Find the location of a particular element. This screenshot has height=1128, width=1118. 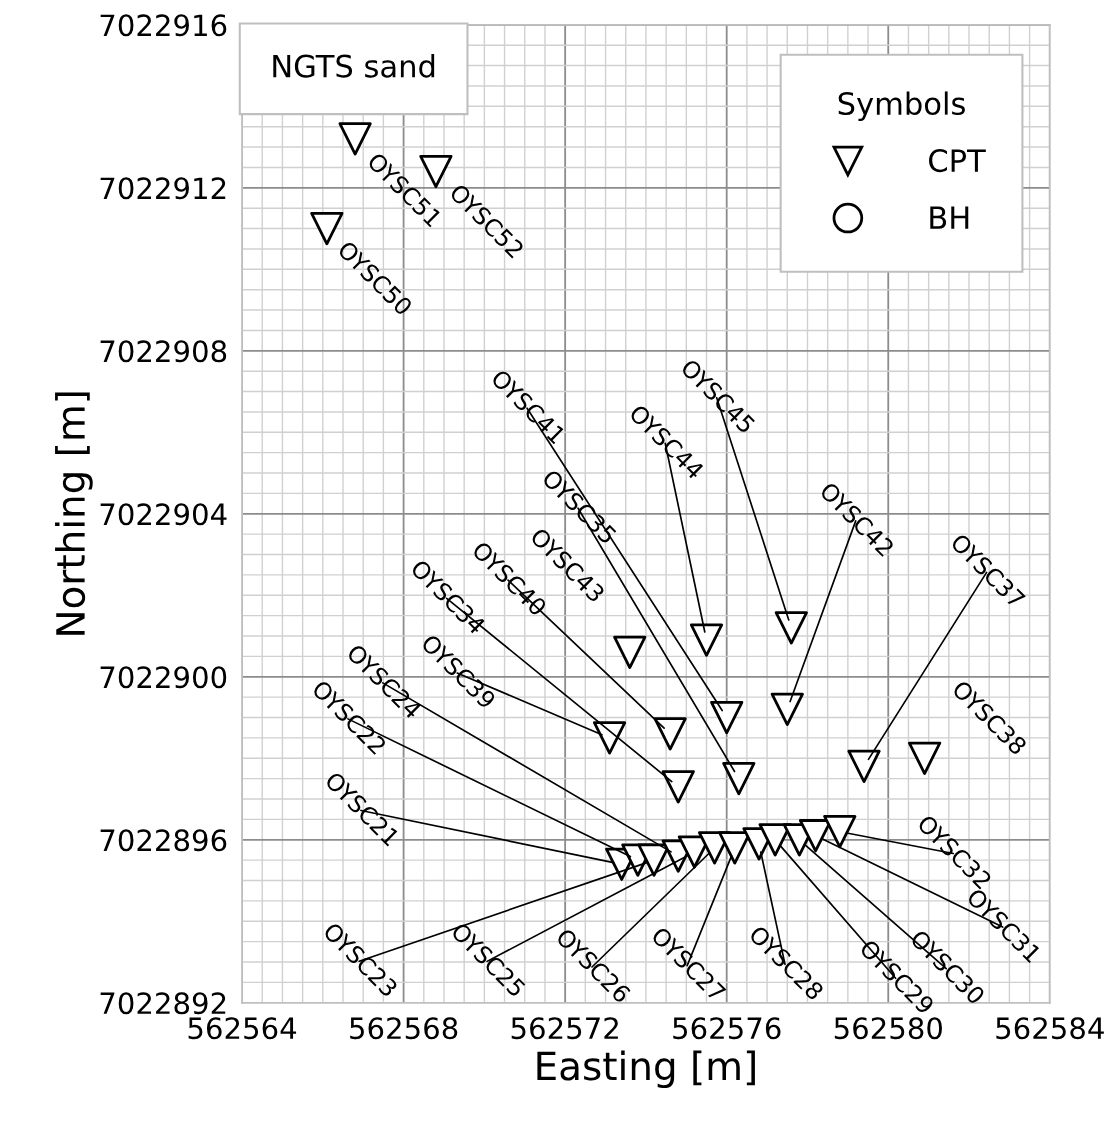

x-axis-title: Easting [m] is located at coordinates (646, 1069).